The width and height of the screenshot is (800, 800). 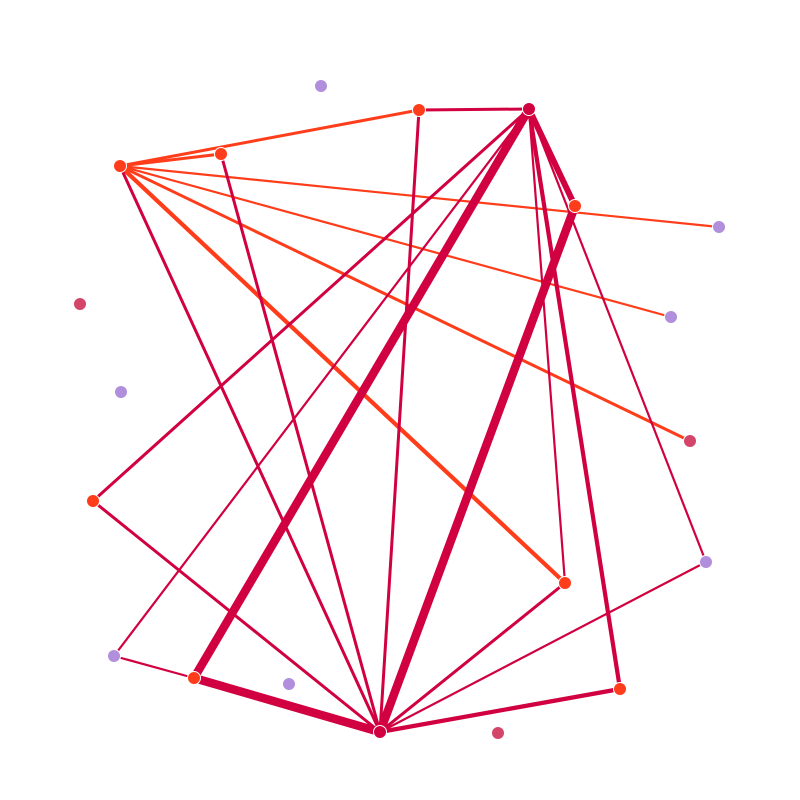 I want to click on edge-n3-n2, so click(x=474, y=109).